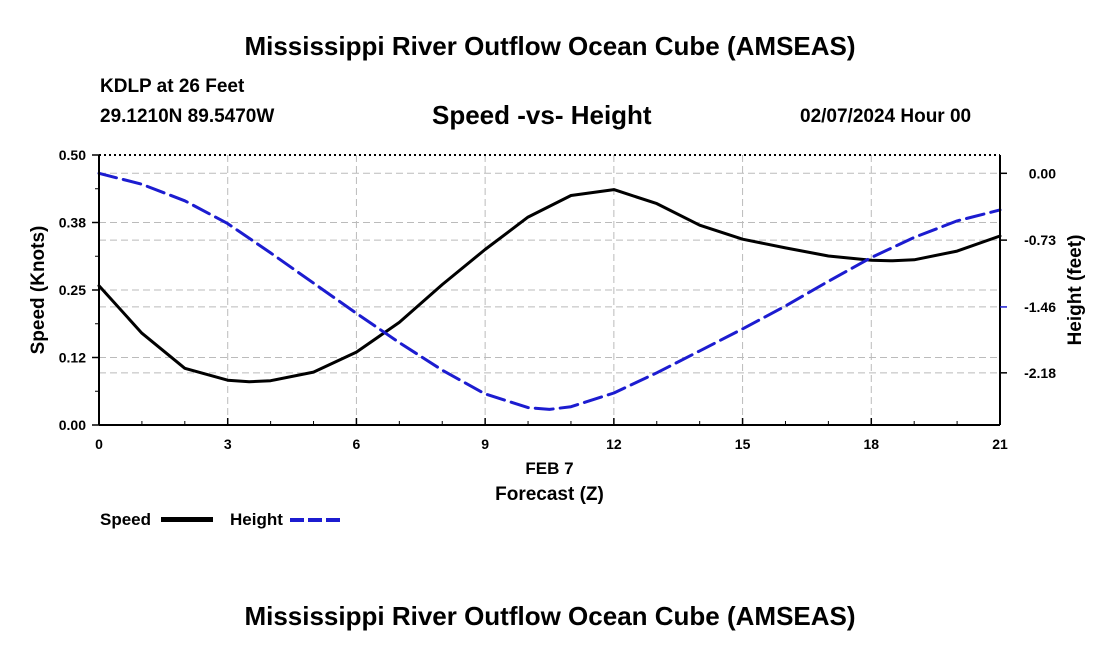  Describe the element at coordinates (542, 115) in the screenshot. I see `chart-subtitle: Speed -vs- Height` at that location.